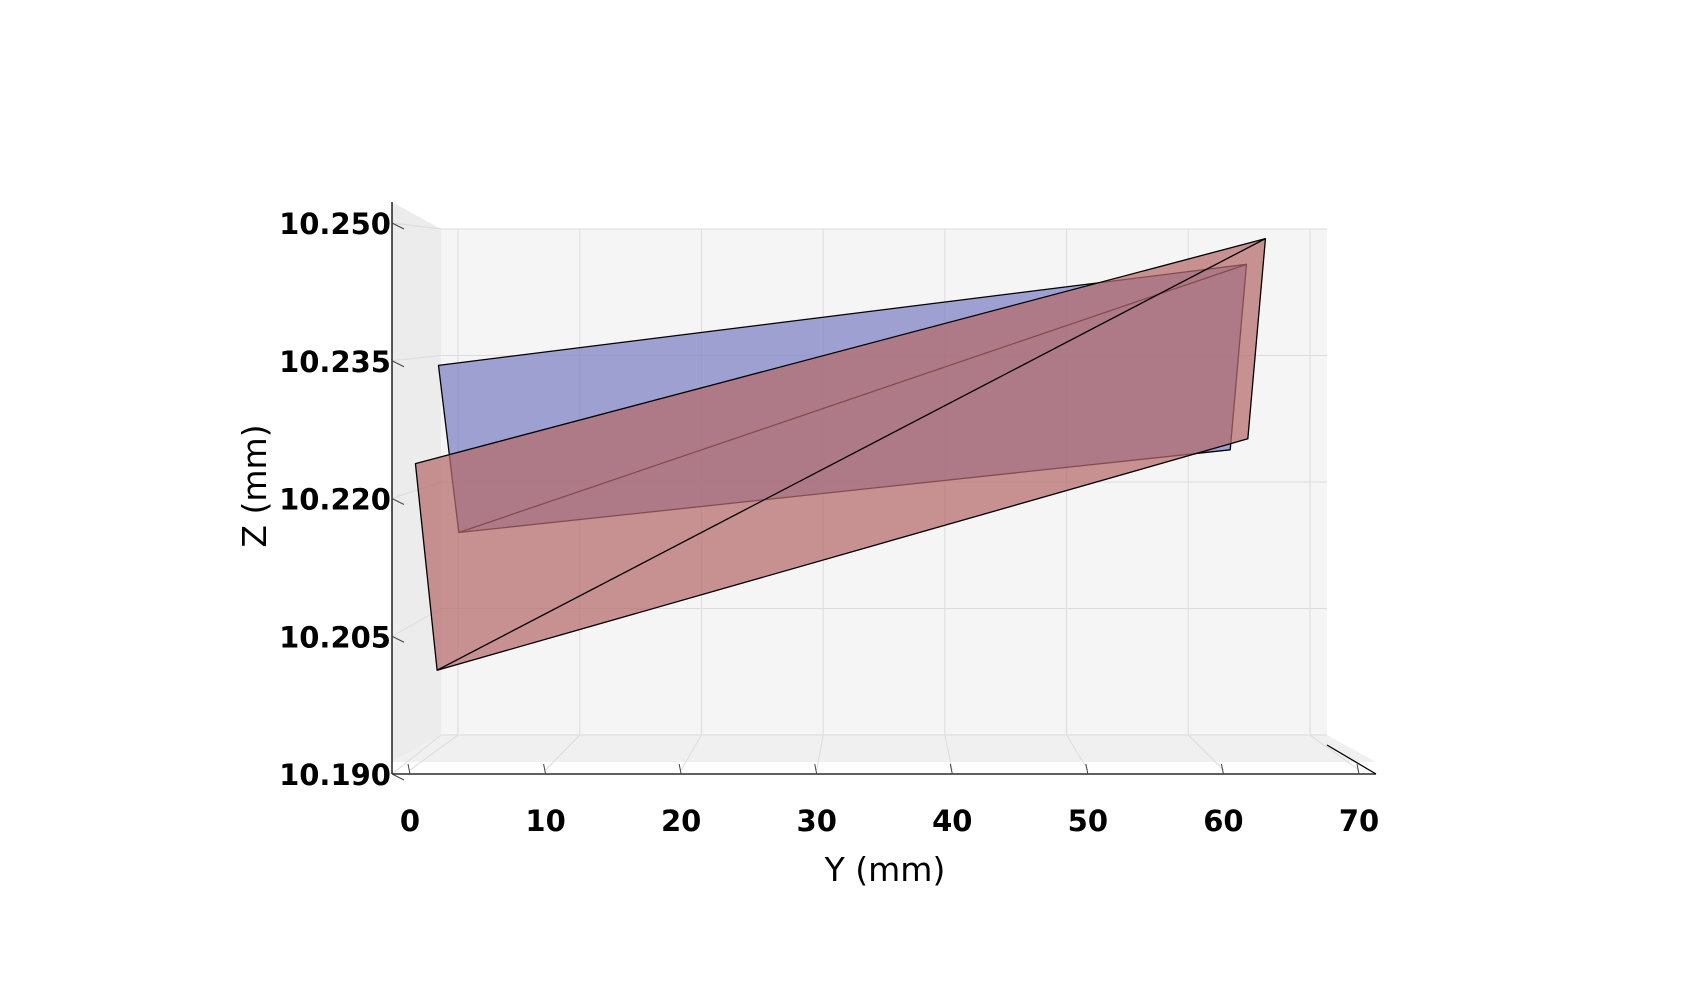 This screenshot has width=1700, height=988. I want to click on x-tick-label: 50, so click(1088, 821).